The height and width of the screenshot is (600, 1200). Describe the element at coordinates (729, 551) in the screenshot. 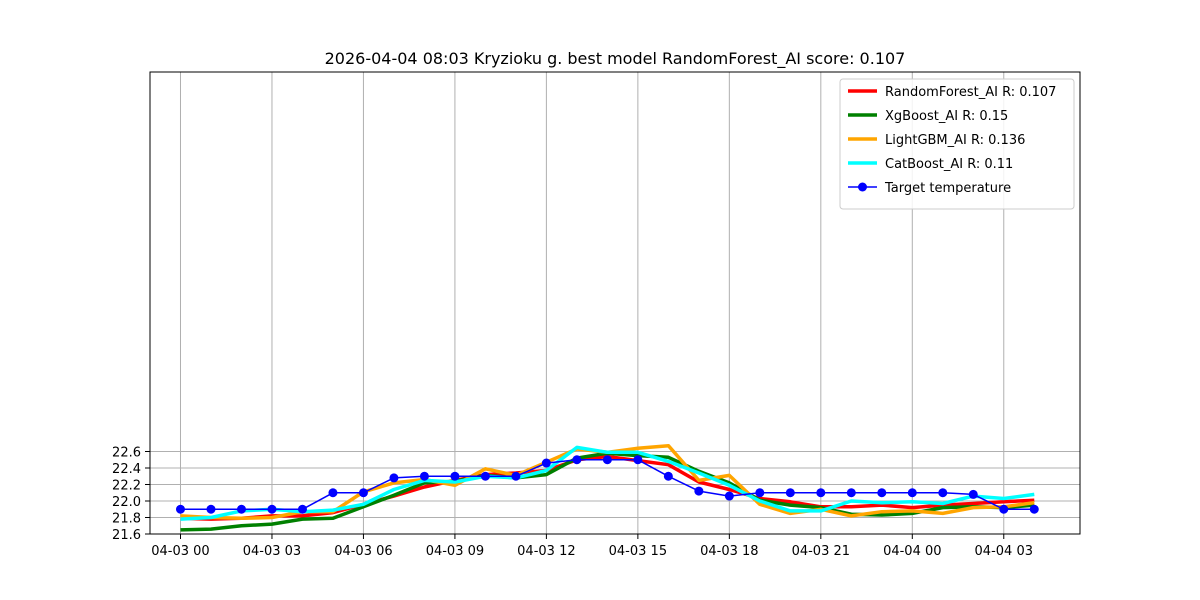

I see `x-tick-label: 04-03 18` at that location.